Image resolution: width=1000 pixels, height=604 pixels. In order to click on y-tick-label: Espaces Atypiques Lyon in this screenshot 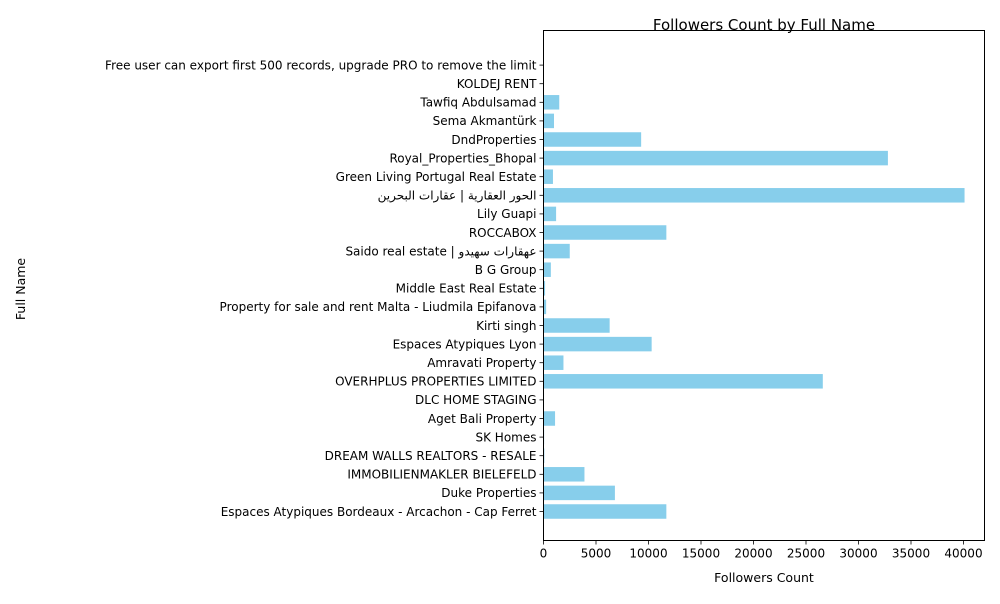, I will do `click(465, 344)`.